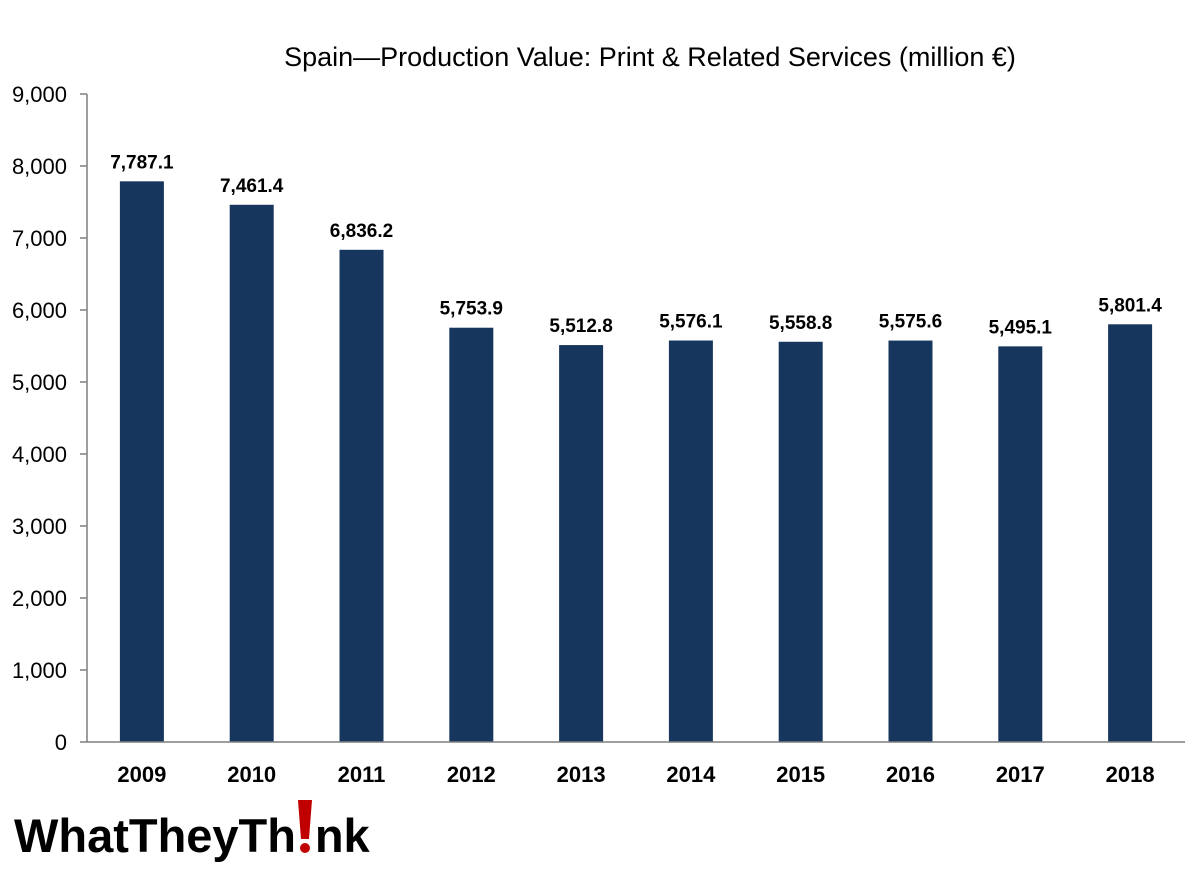  What do you see at coordinates (581, 774) in the screenshot?
I see `x-tick-label-2013: 2013` at bounding box center [581, 774].